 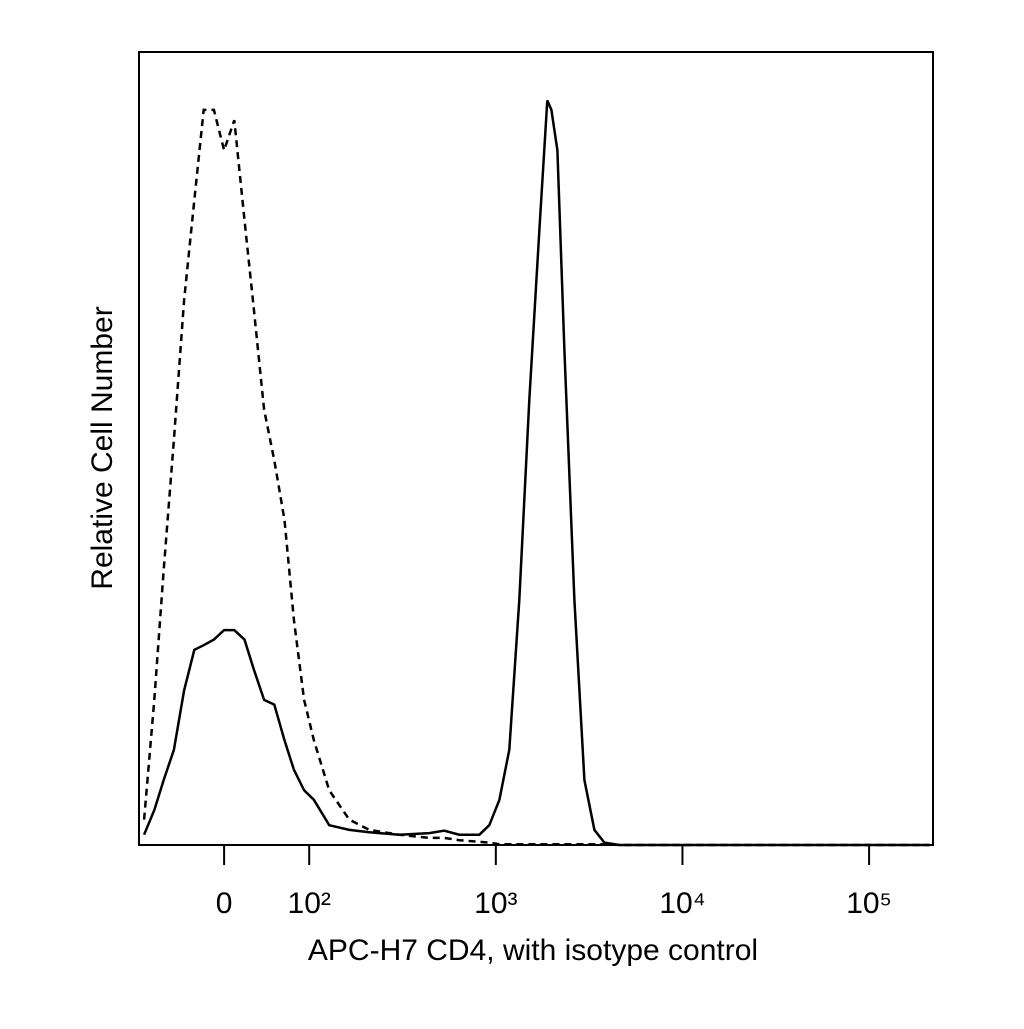 What do you see at coordinates (102, 447) in the screenshot?
I see `y-axis-title: Relative Cell Number` at bounding box center [102, 447].